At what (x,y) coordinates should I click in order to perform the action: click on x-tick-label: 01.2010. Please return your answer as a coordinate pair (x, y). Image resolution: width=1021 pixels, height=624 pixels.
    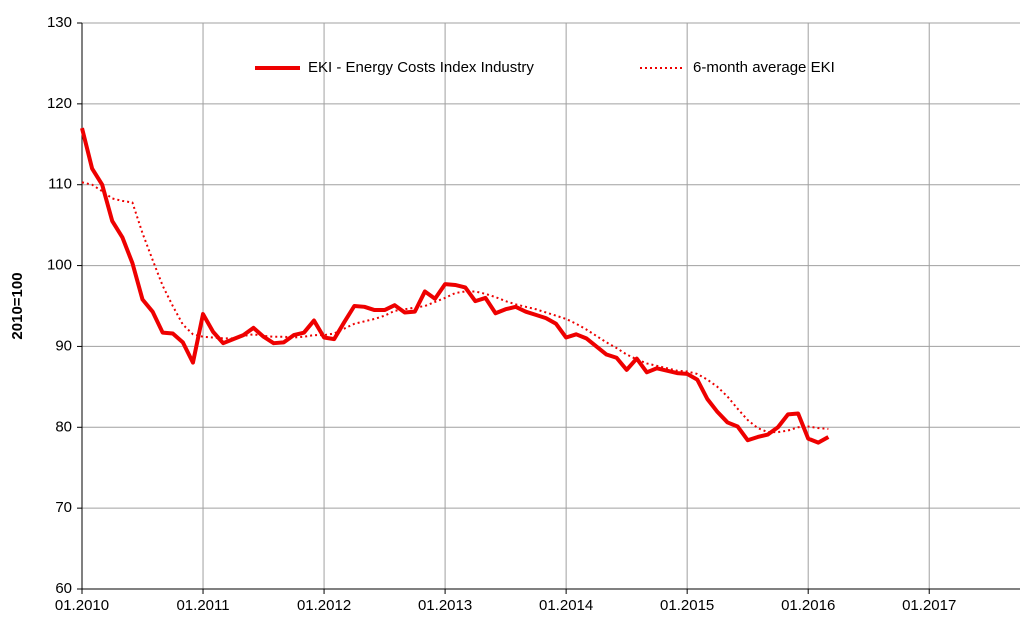
    Looking at the image, I should click on (82, 605).